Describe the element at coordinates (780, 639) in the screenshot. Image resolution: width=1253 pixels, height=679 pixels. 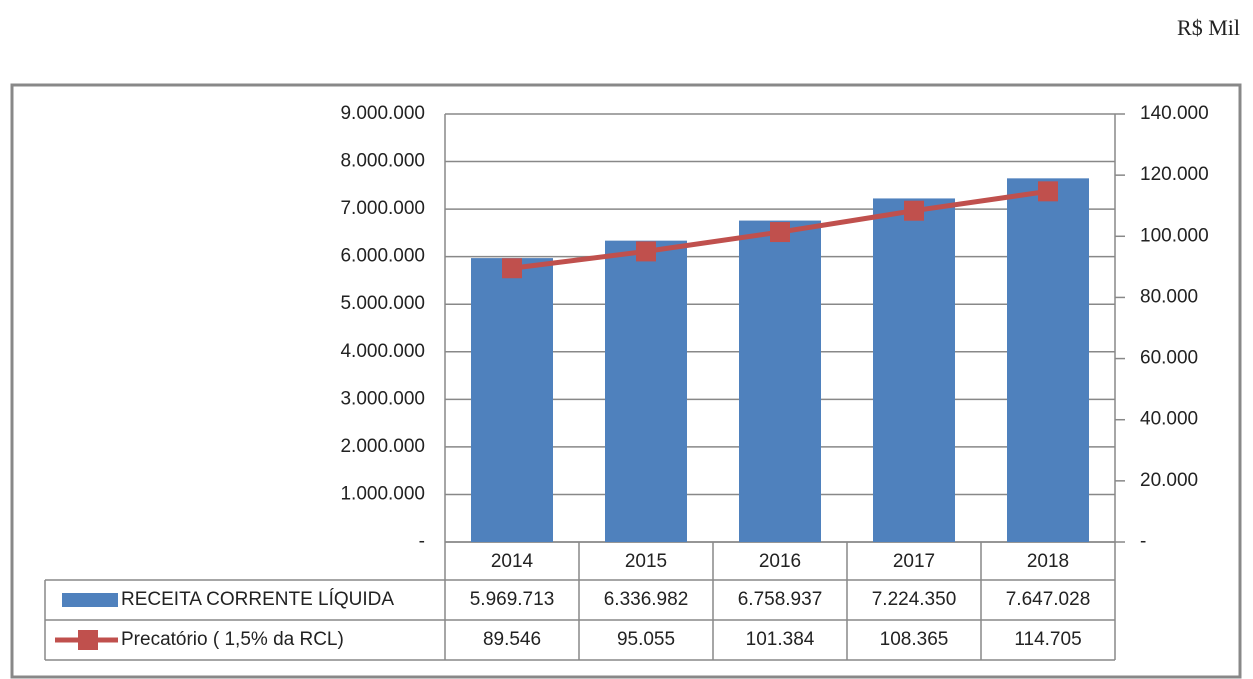
I see `table-value: 101.384` at that location.